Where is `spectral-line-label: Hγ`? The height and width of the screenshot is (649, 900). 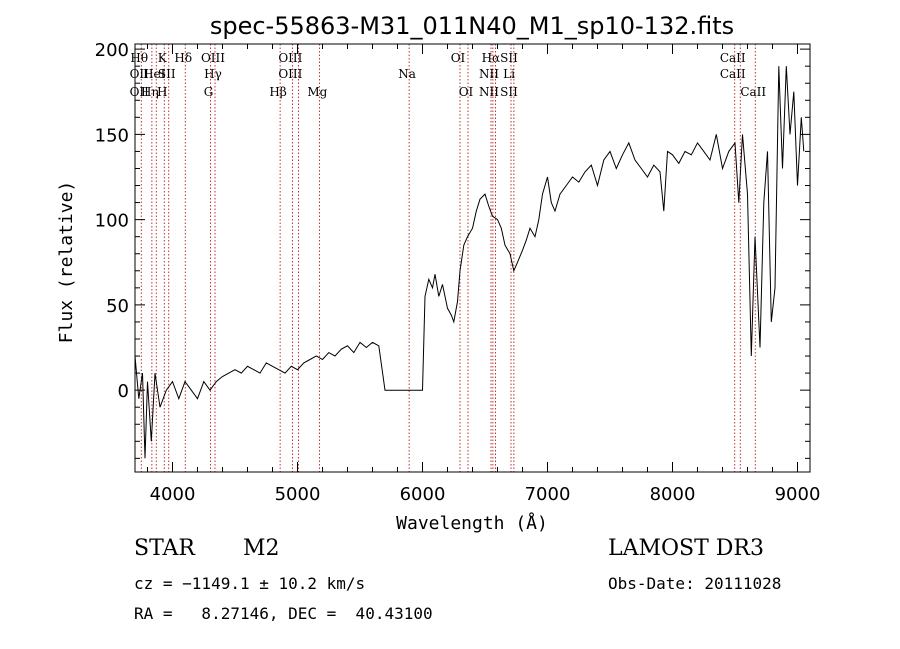 spectral-line-label: Hγ is located at coordinates (213, 74).